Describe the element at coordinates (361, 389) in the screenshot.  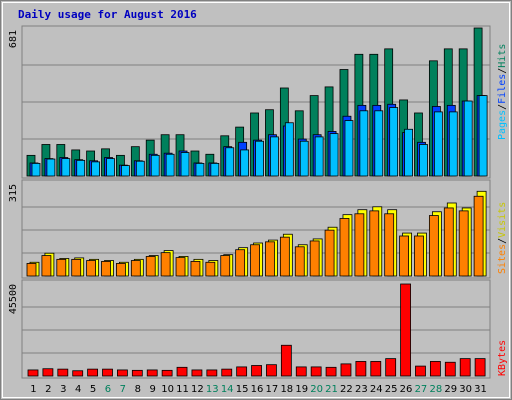
I see `x-tick-label: 23` at that location.